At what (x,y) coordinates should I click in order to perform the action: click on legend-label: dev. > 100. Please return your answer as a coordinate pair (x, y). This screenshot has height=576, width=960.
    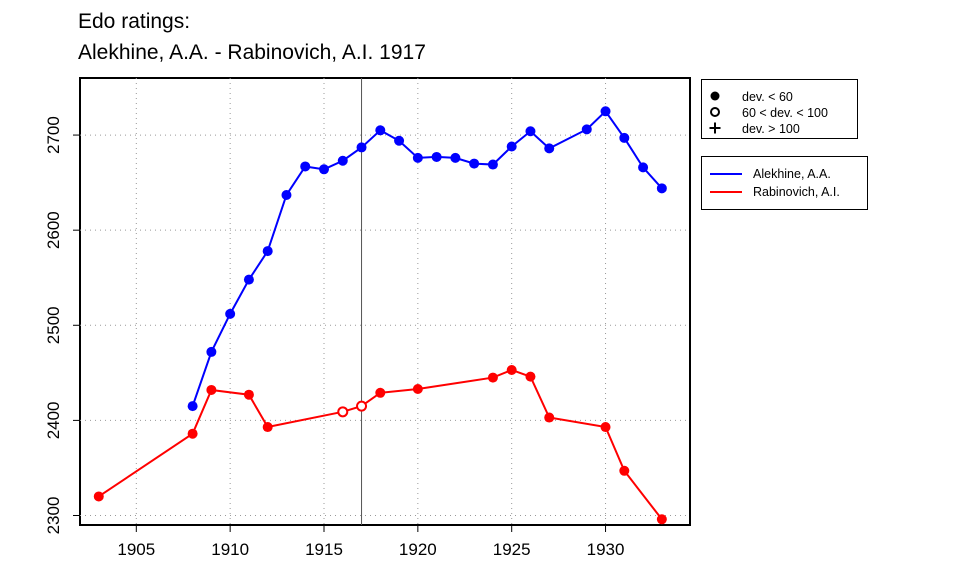
    Looking at the image, I should click on (771, 129).